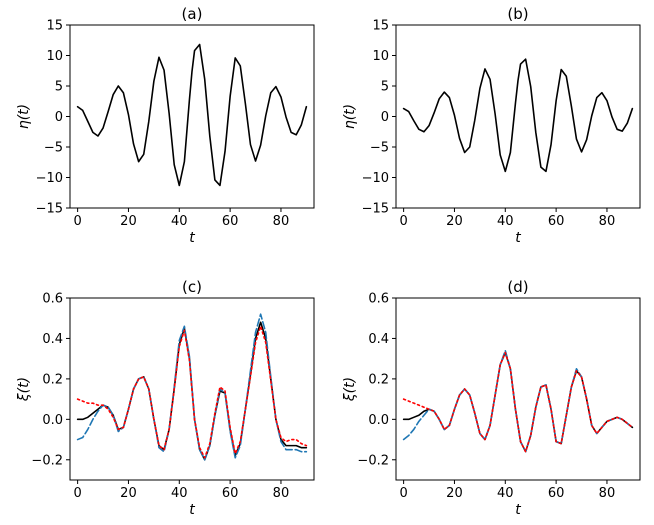 This screenshot has height=525, width=654. Describe the element at coordinates (517, 14) in the screenshot. I see `panel-title: (b)` at that location.